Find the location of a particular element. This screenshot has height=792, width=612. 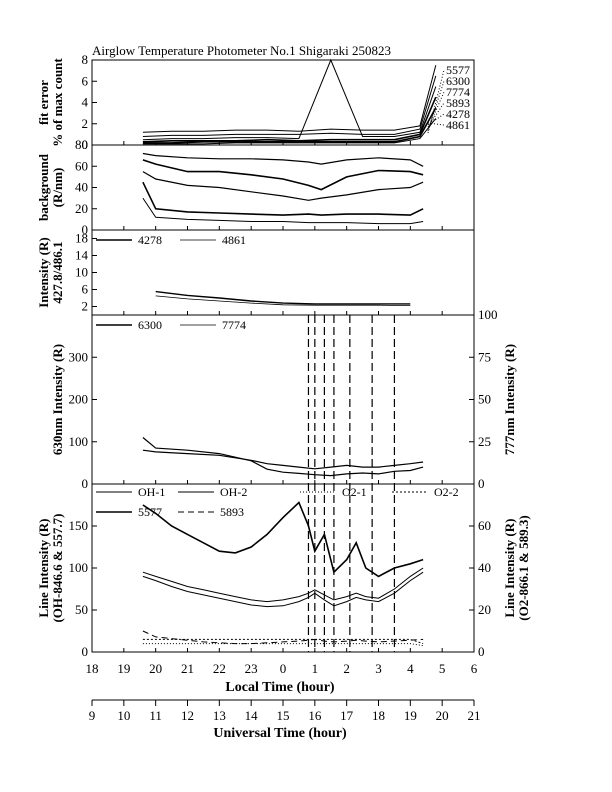

y-tick-label: 60 is located at coordinates (81, 165).